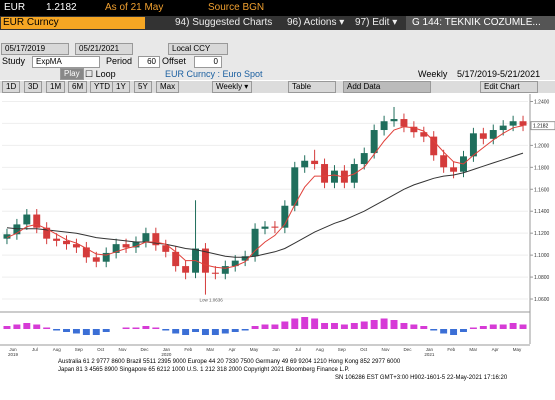 The width and height of the screenshot is (555, 400). Describe the element at coordinates (35, 49) in the screenshot. I see `start-date: 05/17/2019` at that location.